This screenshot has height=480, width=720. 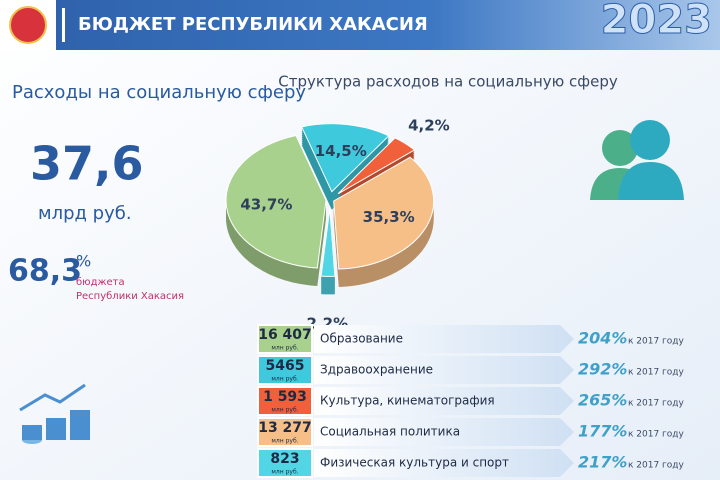 What do you see at coordinates (285, 335) in the screenshot?
I see `amount: 16 407` at bounding box center [285, 335].